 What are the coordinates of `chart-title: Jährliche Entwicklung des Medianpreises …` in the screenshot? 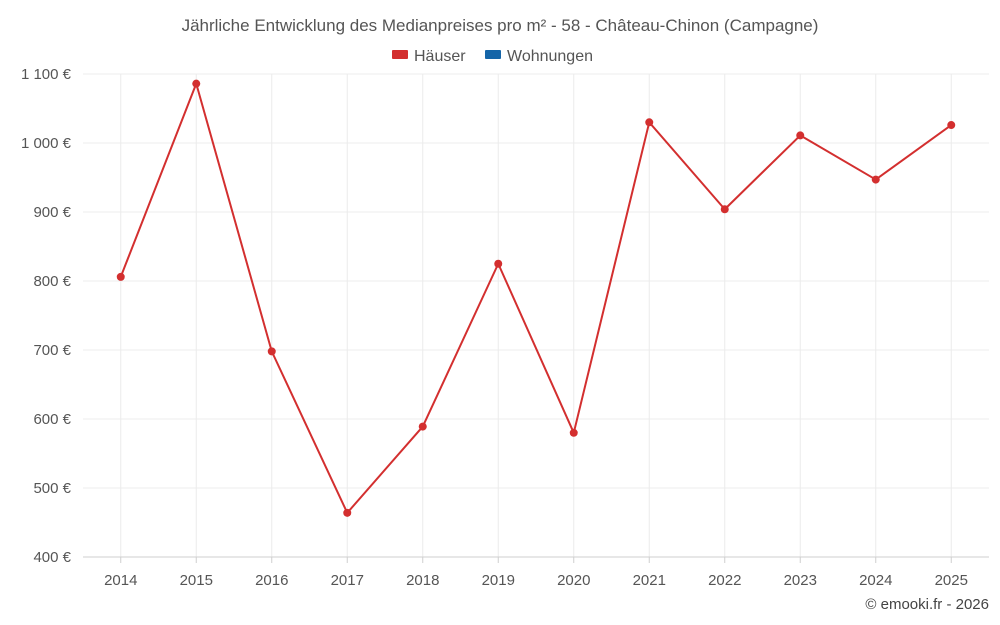 It's located at (500, 25).